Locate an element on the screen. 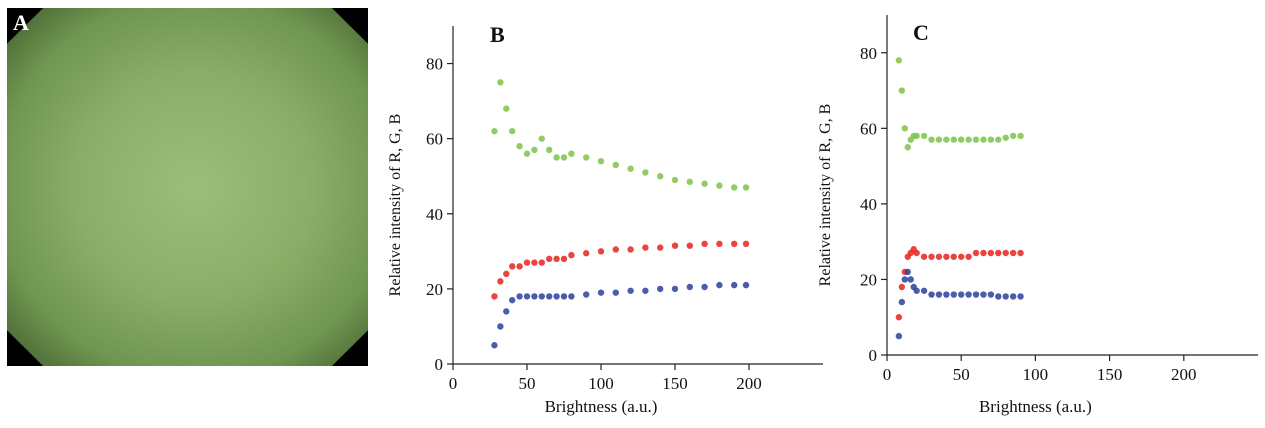 The width and height of the screenshot is (1265, 428). y-tick-label: 40 is located at coordinates (868, 204).